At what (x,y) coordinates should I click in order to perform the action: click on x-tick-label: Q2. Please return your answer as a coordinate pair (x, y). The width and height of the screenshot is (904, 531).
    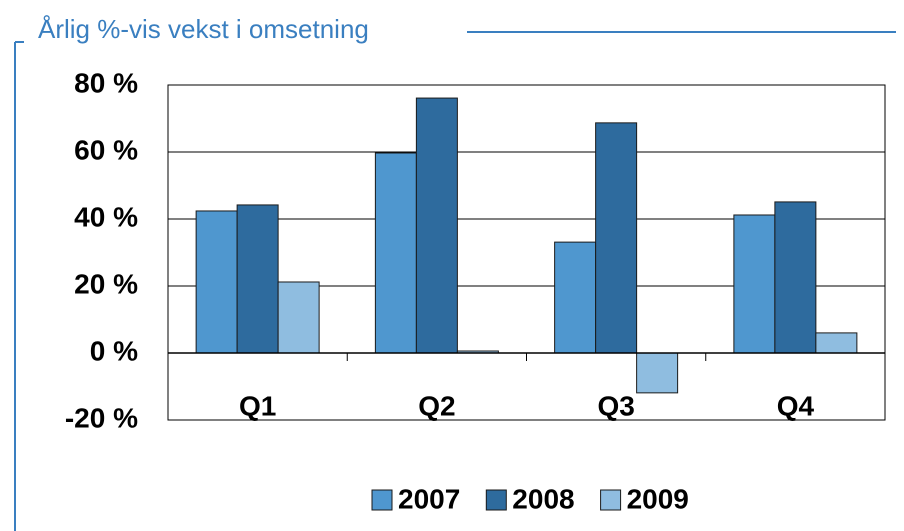
    Looking at the image, I should click on (436, 405).